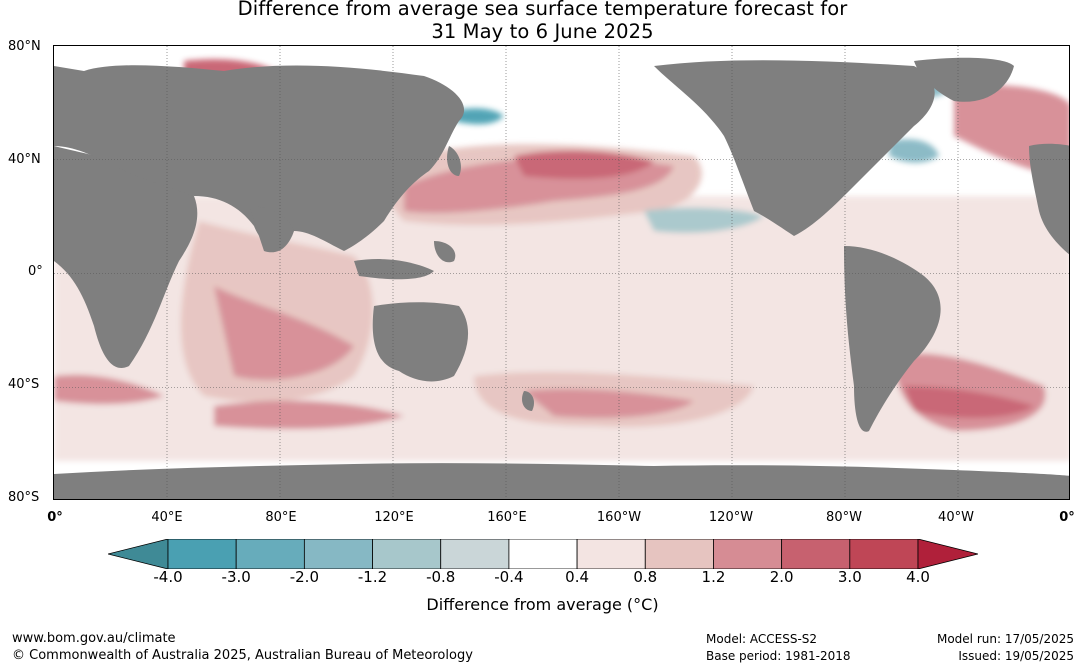  What do you see at coordinates (645, 577) in the screenshot?
I see `colorbar-tick-label: 0.8` at bounding box center [645, 577].